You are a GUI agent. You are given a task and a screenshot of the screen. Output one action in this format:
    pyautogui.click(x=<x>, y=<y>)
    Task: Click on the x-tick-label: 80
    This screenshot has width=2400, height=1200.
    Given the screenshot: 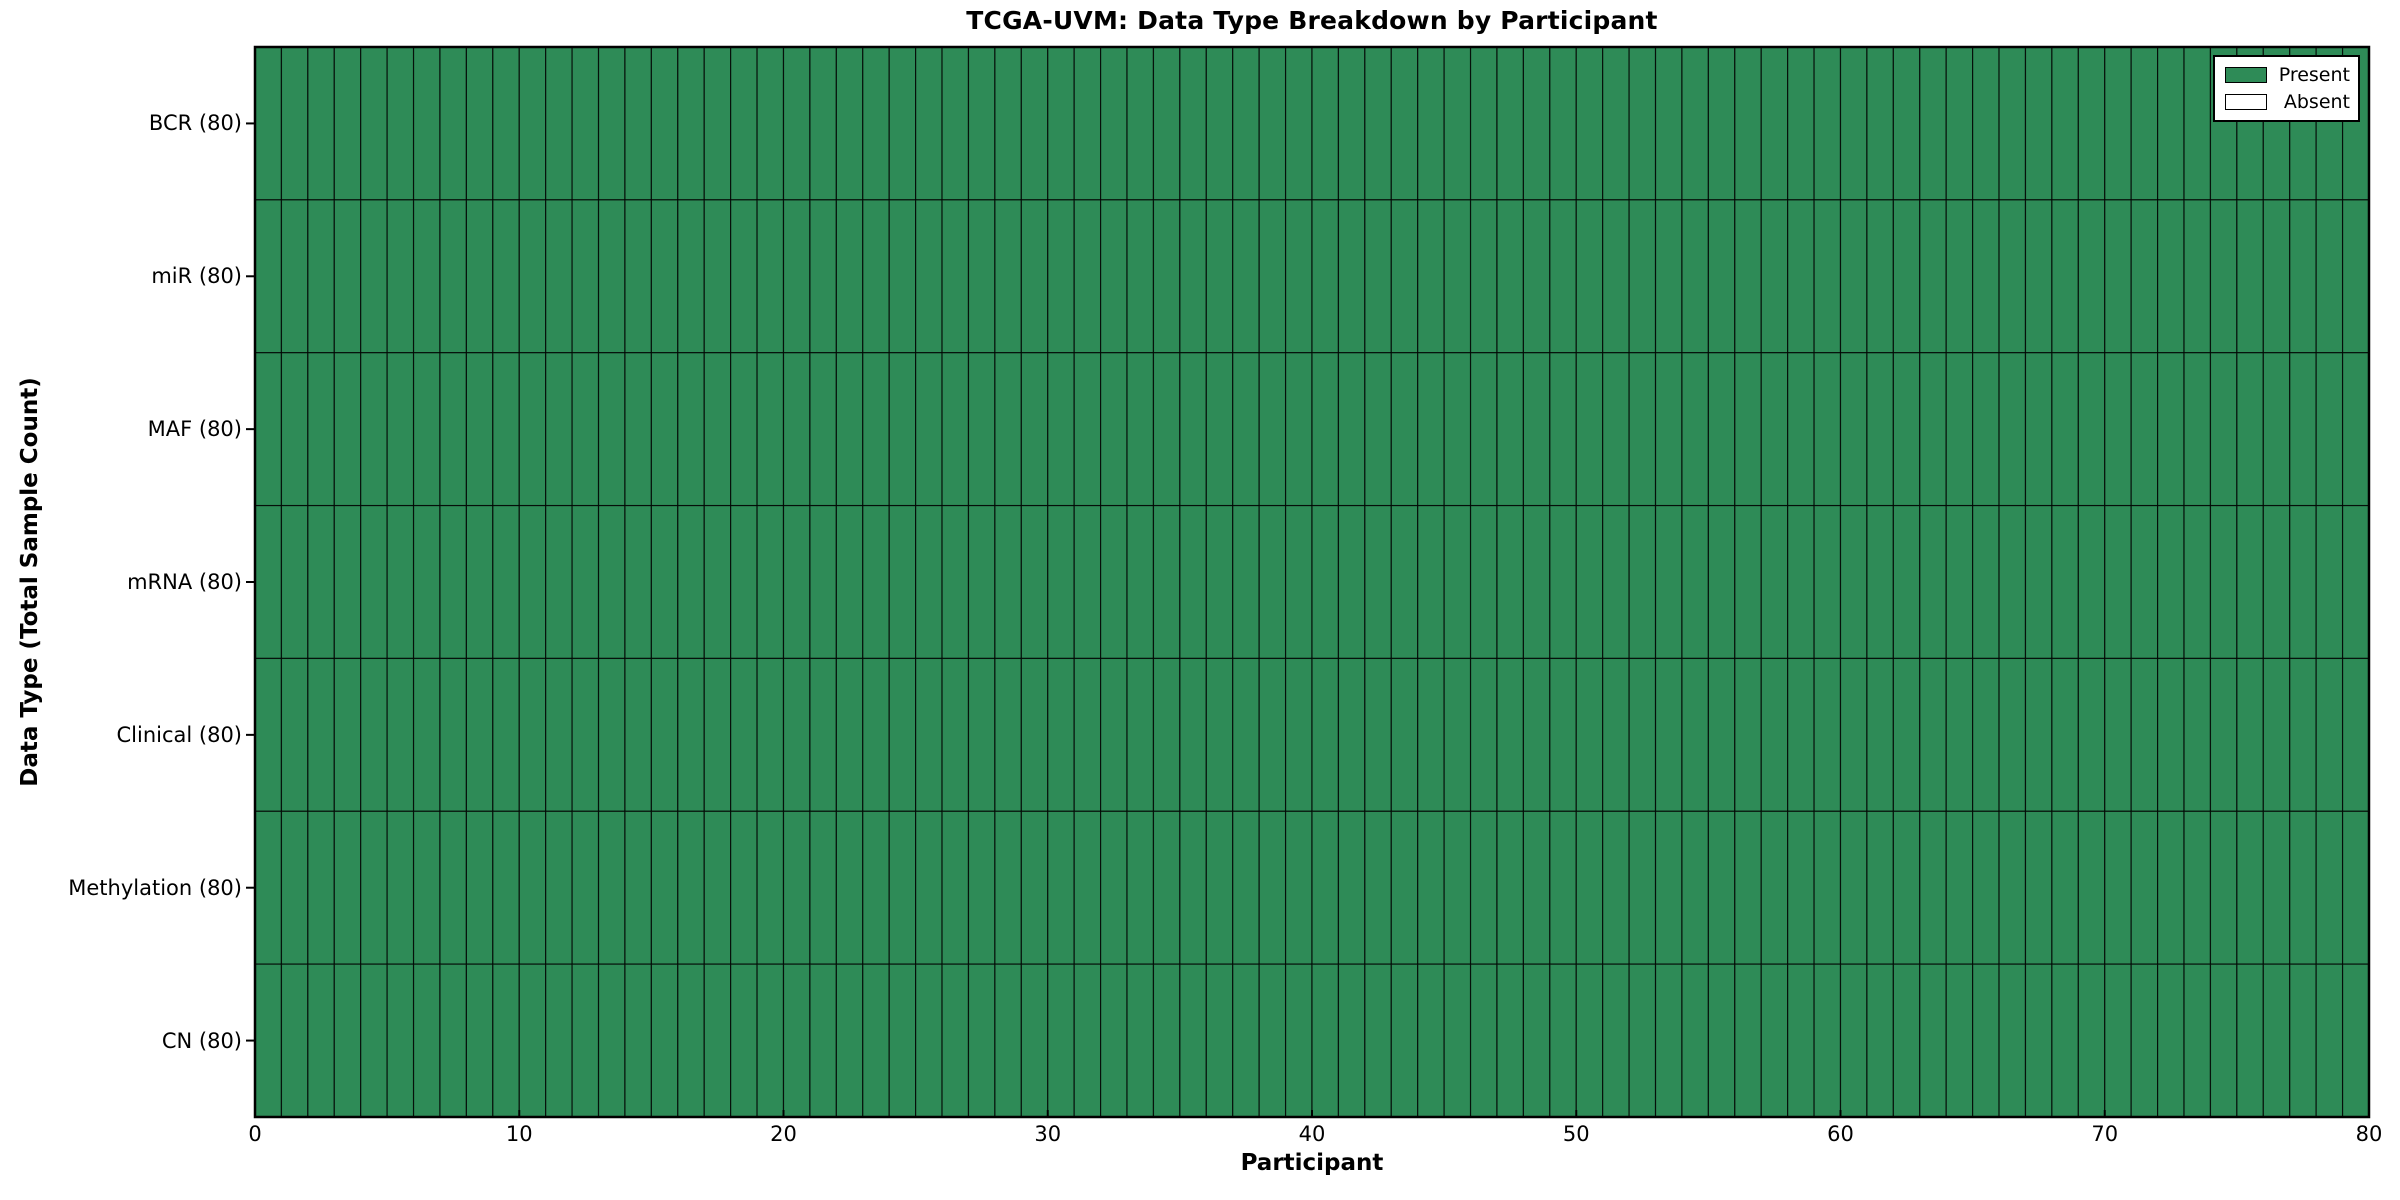 What is the action you would take?
    pyautogui.click(x=2369, y=1134)
    